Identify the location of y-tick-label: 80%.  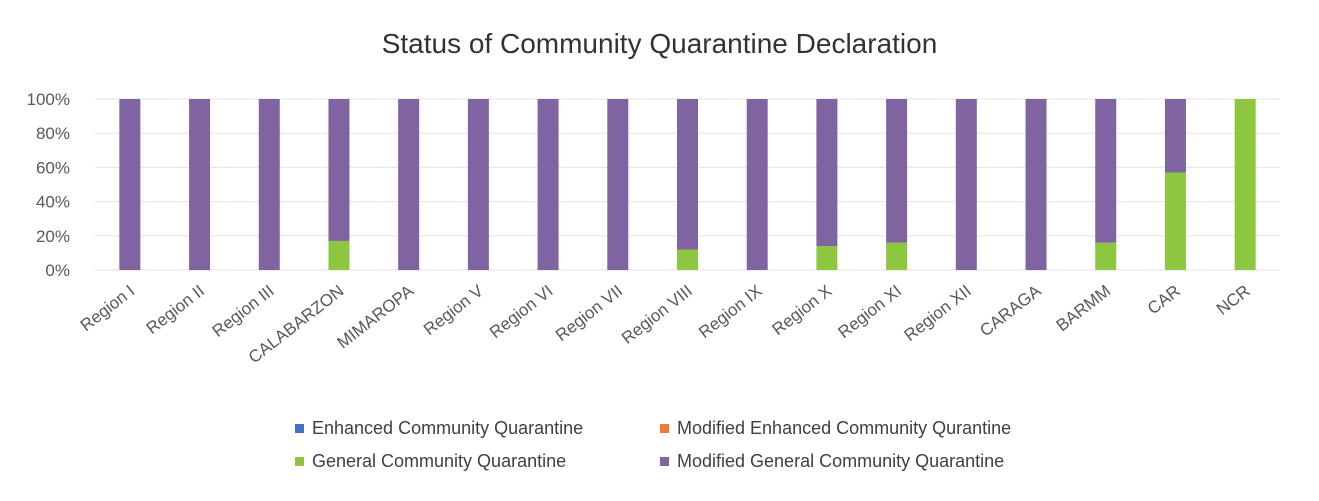
(53, 133).